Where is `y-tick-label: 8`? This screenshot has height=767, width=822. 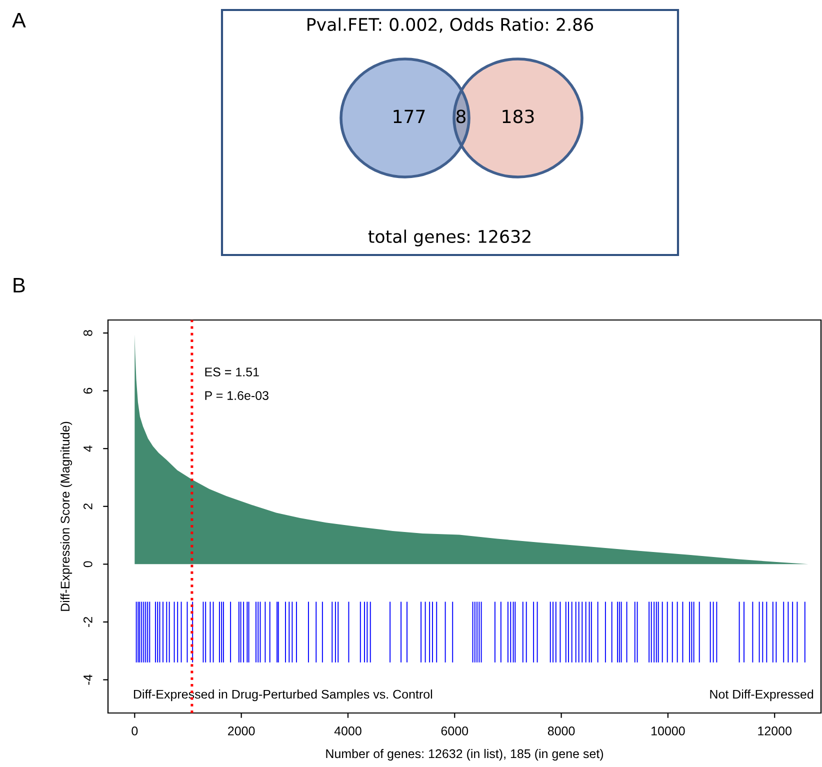 y-tick-label: 8 is located at coordinates (87, 333).